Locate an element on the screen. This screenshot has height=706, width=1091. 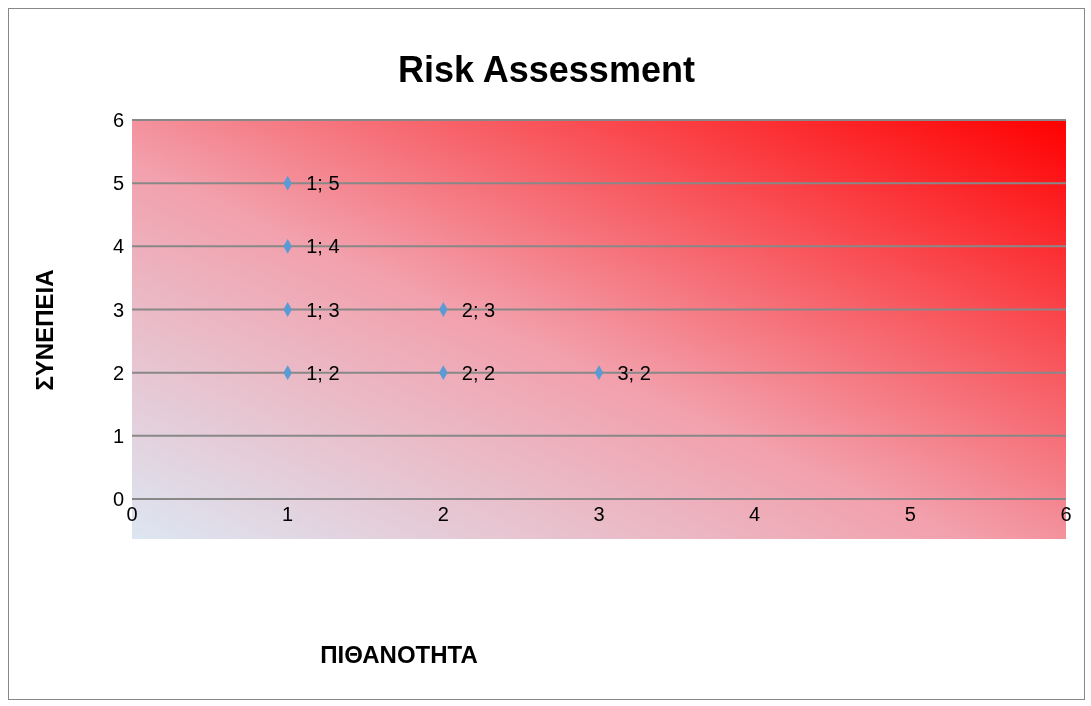
y-tick-label: 4 is located at coordinates (118, 246).